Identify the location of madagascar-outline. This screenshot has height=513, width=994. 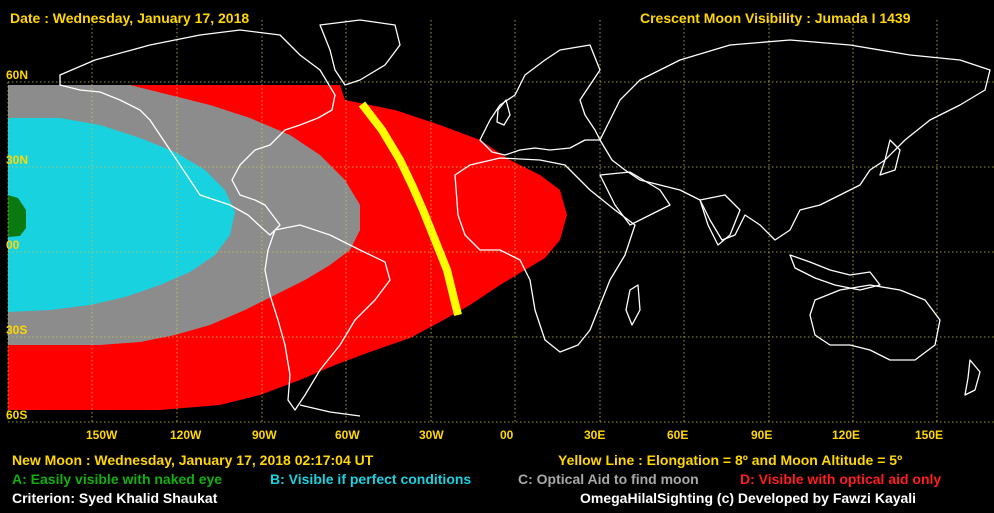
(633, 305).